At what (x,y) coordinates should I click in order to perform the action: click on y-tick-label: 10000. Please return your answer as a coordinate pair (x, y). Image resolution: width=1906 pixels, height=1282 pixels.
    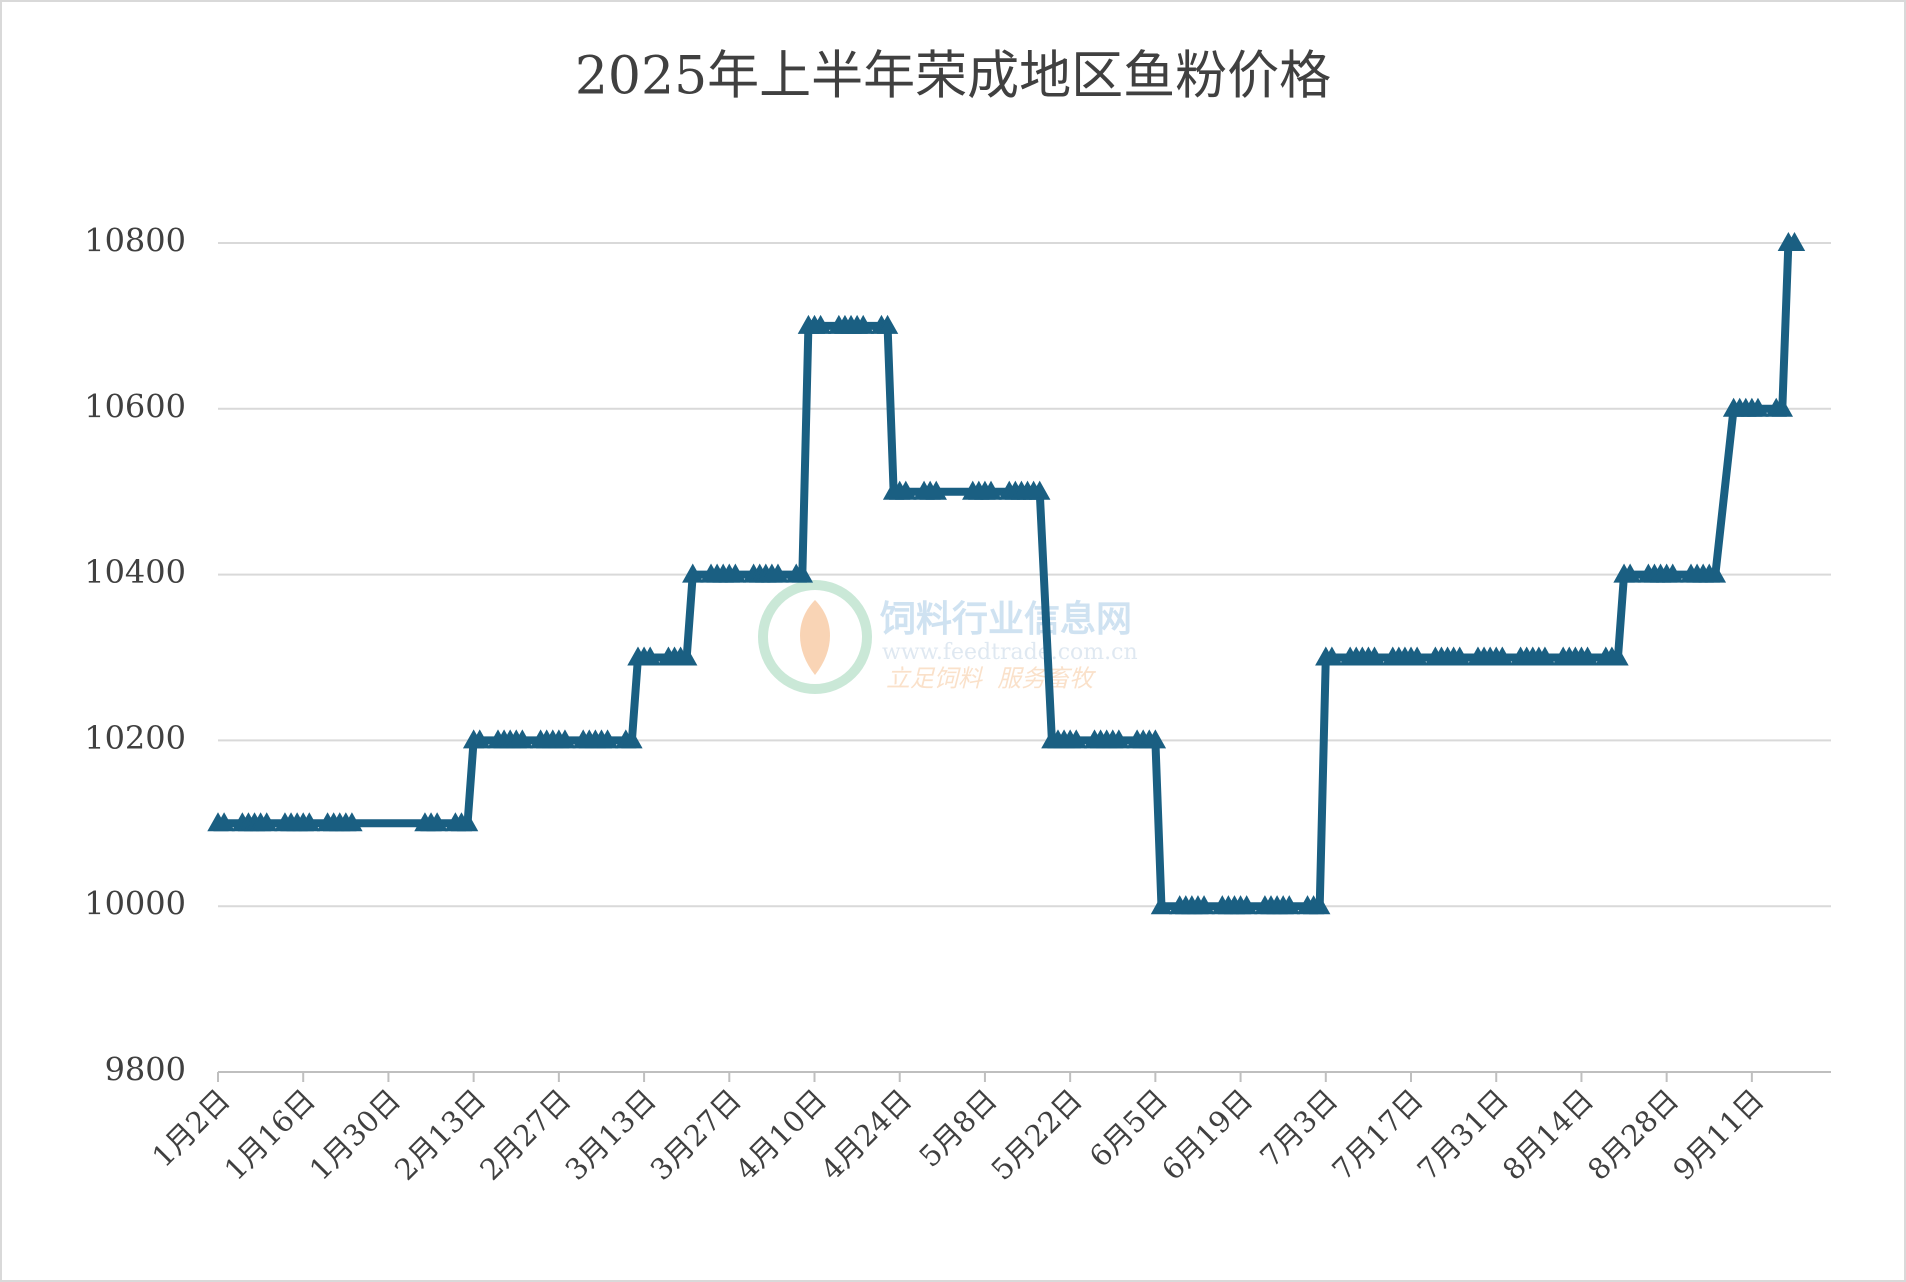
    Looking at the image, I should click on (135, 904).